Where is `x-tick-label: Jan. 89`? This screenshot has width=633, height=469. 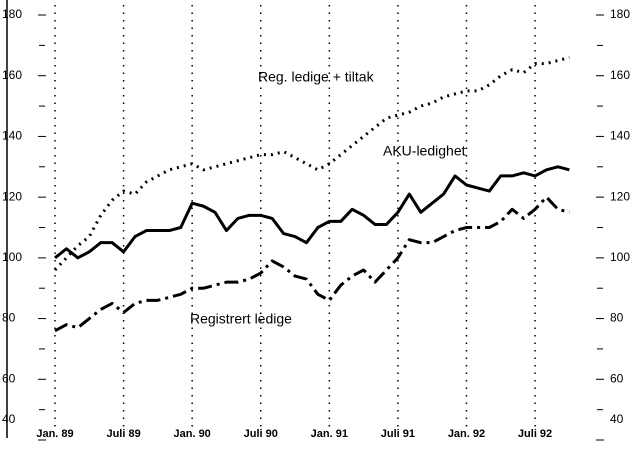
x-tick-label: Jan. 89 is located at coordinates (54, 434).